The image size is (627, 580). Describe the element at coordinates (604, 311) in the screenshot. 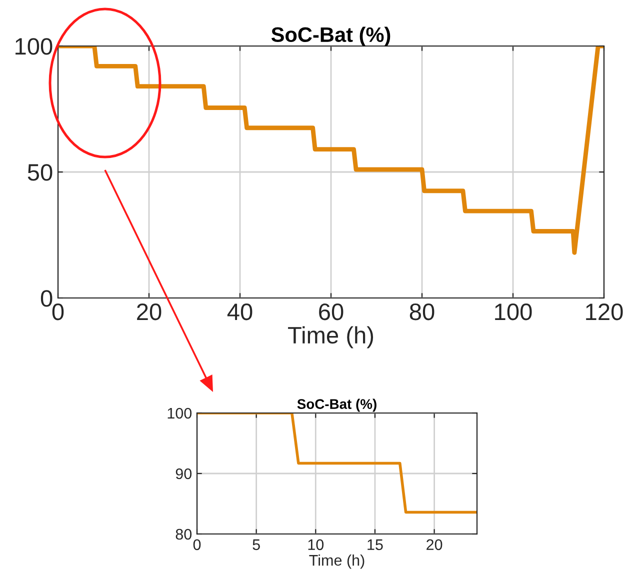

I see `x-tick-label: 120` at that location.